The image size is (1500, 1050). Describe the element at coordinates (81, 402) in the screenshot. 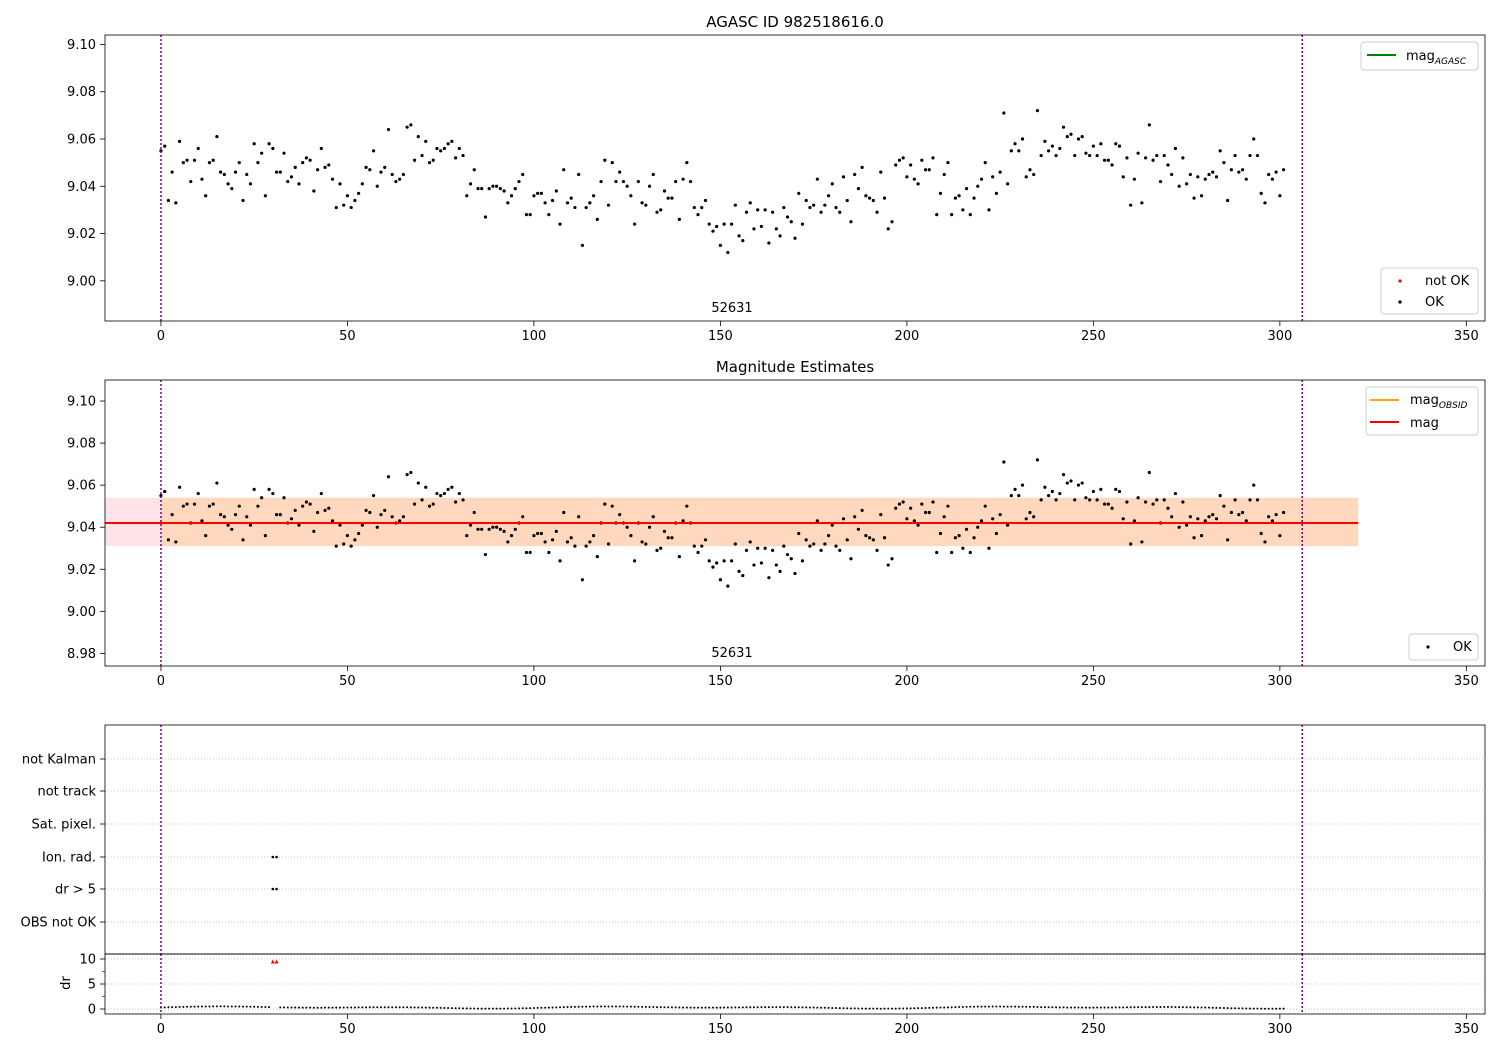

I see `y-tick-label: 9.10` at that location.